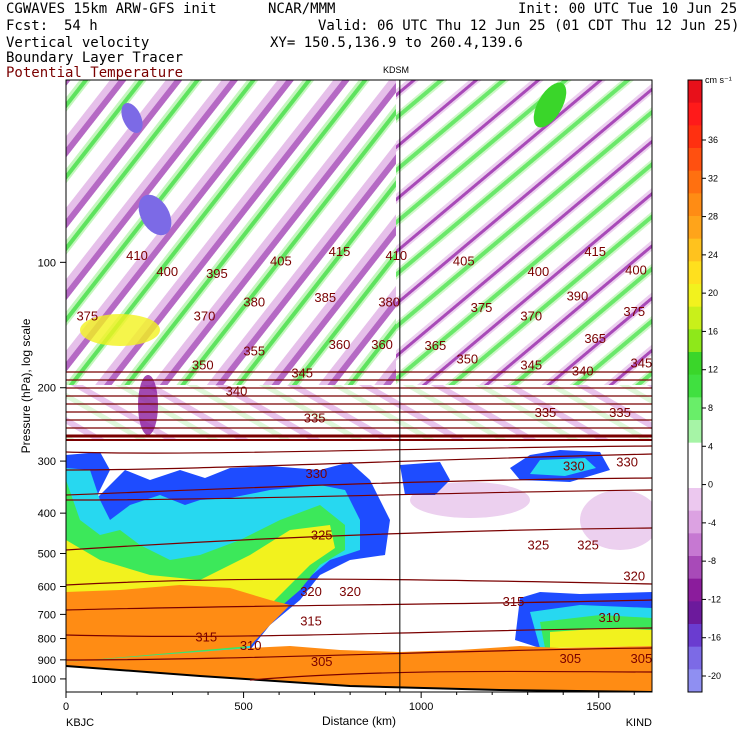 The height and width of the screenshot is (740, 740). I want to click on x-tick-label: 500, so click(243, 707).